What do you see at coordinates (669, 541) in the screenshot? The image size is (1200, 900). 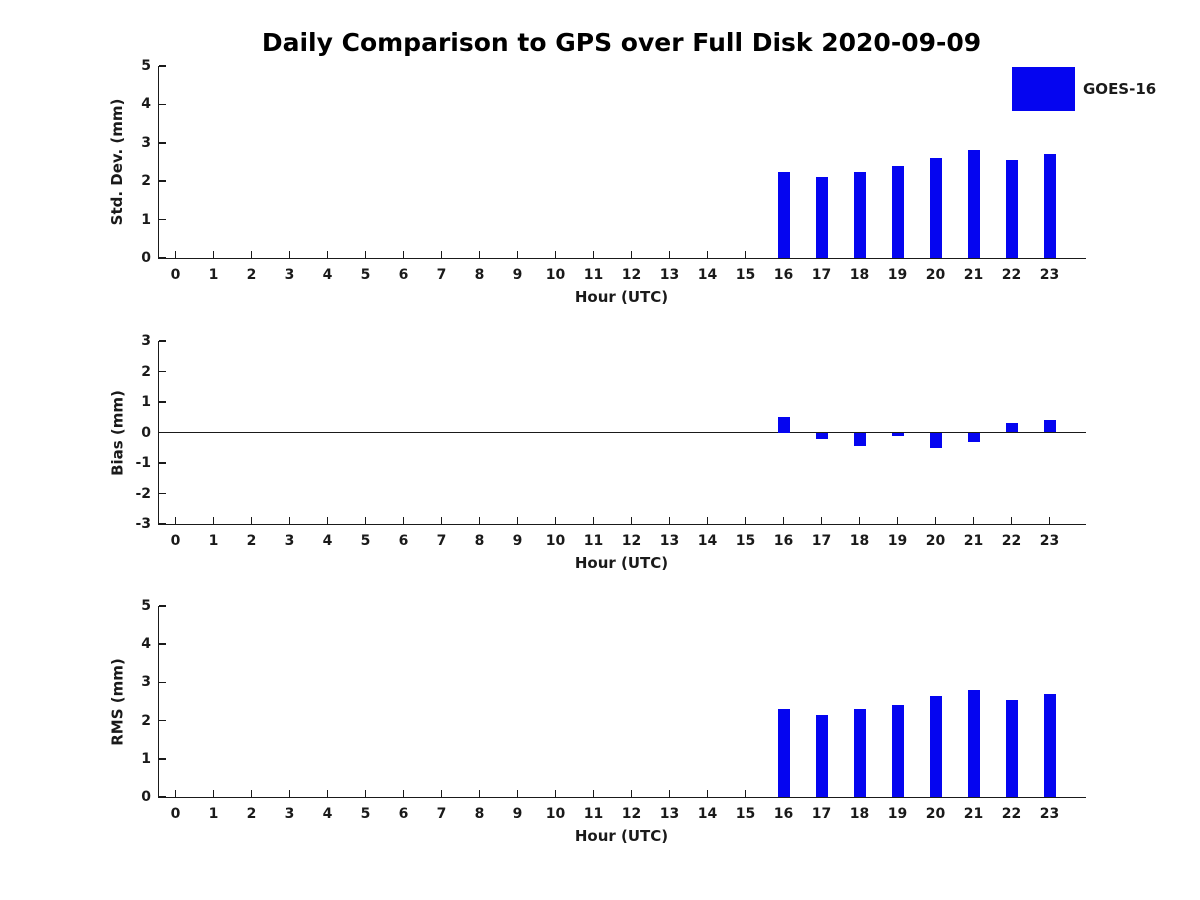 I see `x-tick-label: 13` at bounding box center [669, 541].